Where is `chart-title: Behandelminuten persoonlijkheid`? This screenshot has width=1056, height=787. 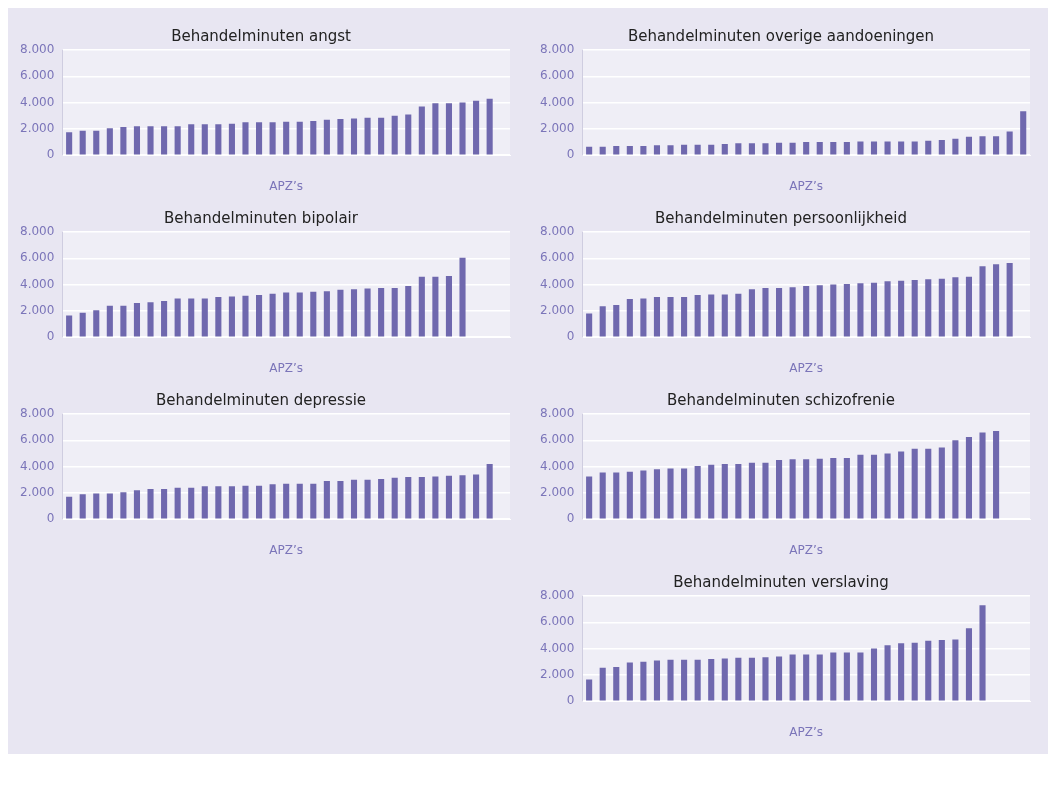 chart-title: Behandelminuten persoonlijkheid is located at coordinates (781, 217).